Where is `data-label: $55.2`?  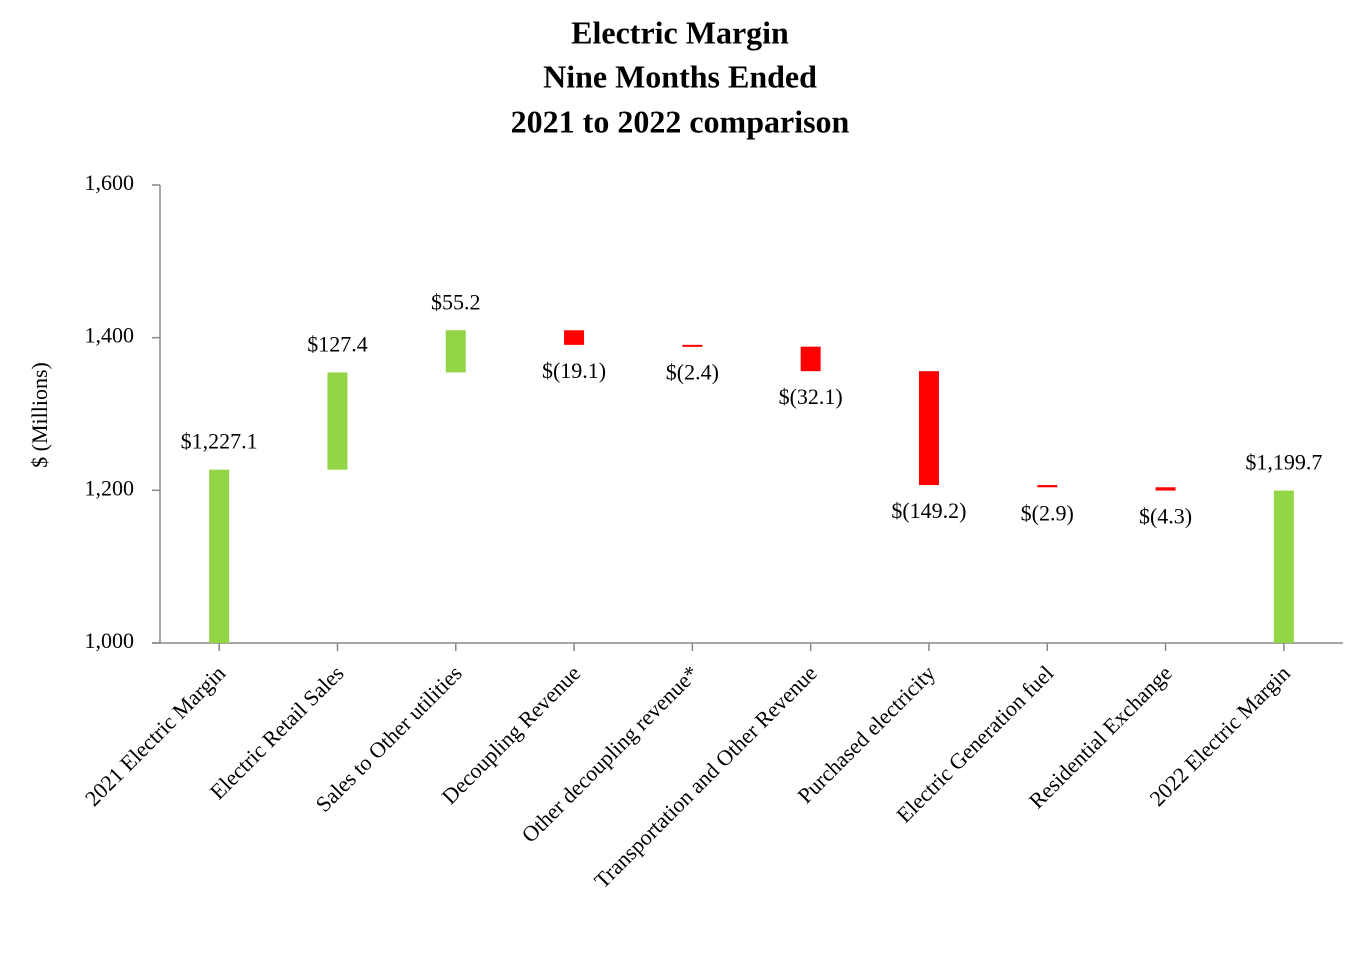 data-label: $55.2 is located at coordinates (456, 301).